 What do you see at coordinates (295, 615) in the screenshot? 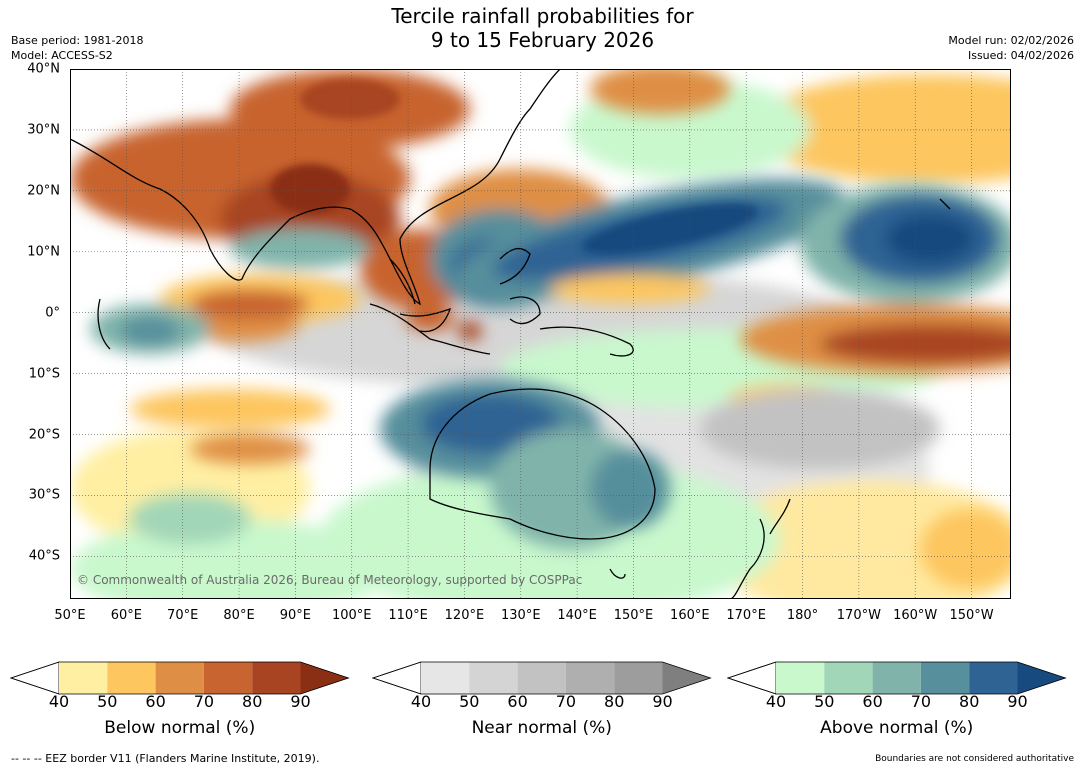
I see `lon-label: 90°E` at bounding box center [295, 615].